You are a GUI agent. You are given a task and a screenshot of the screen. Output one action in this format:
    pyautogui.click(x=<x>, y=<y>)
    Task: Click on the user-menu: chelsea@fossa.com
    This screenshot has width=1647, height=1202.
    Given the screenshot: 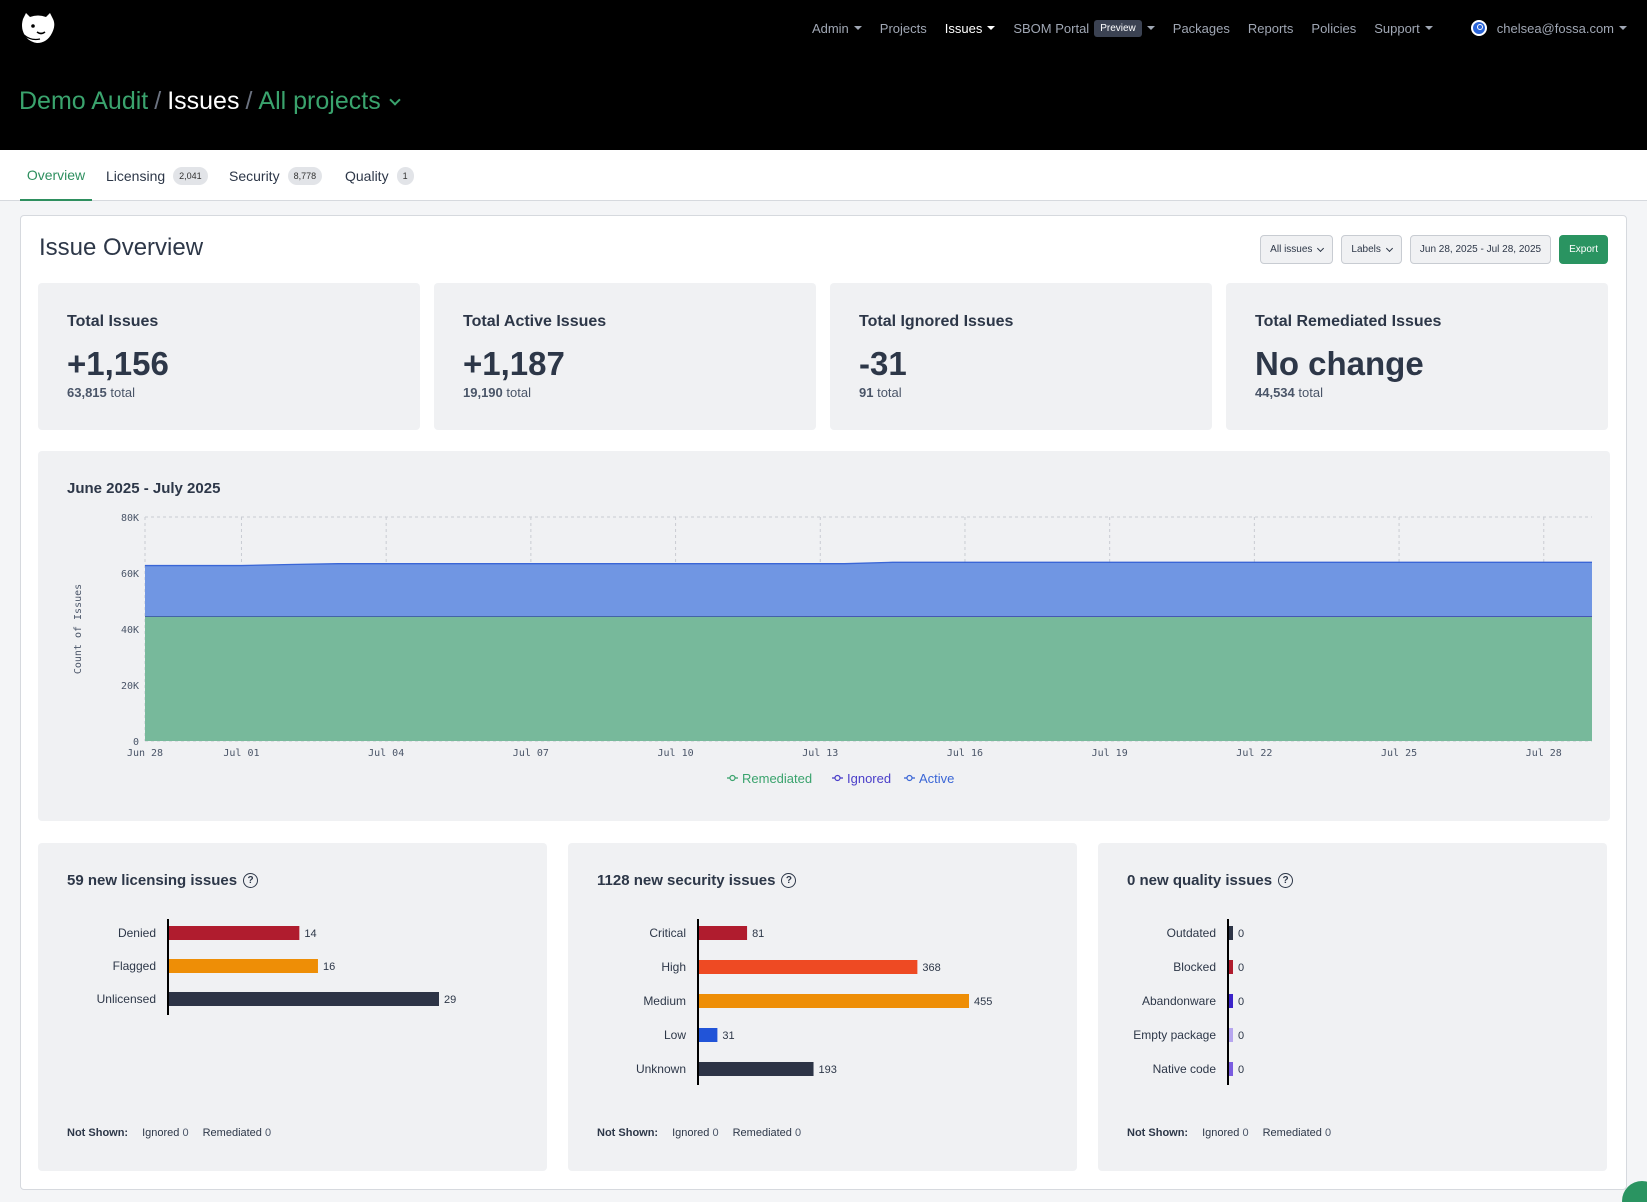 What is the action you would take?
    pyautogui.click(x=1548, y=28)
    